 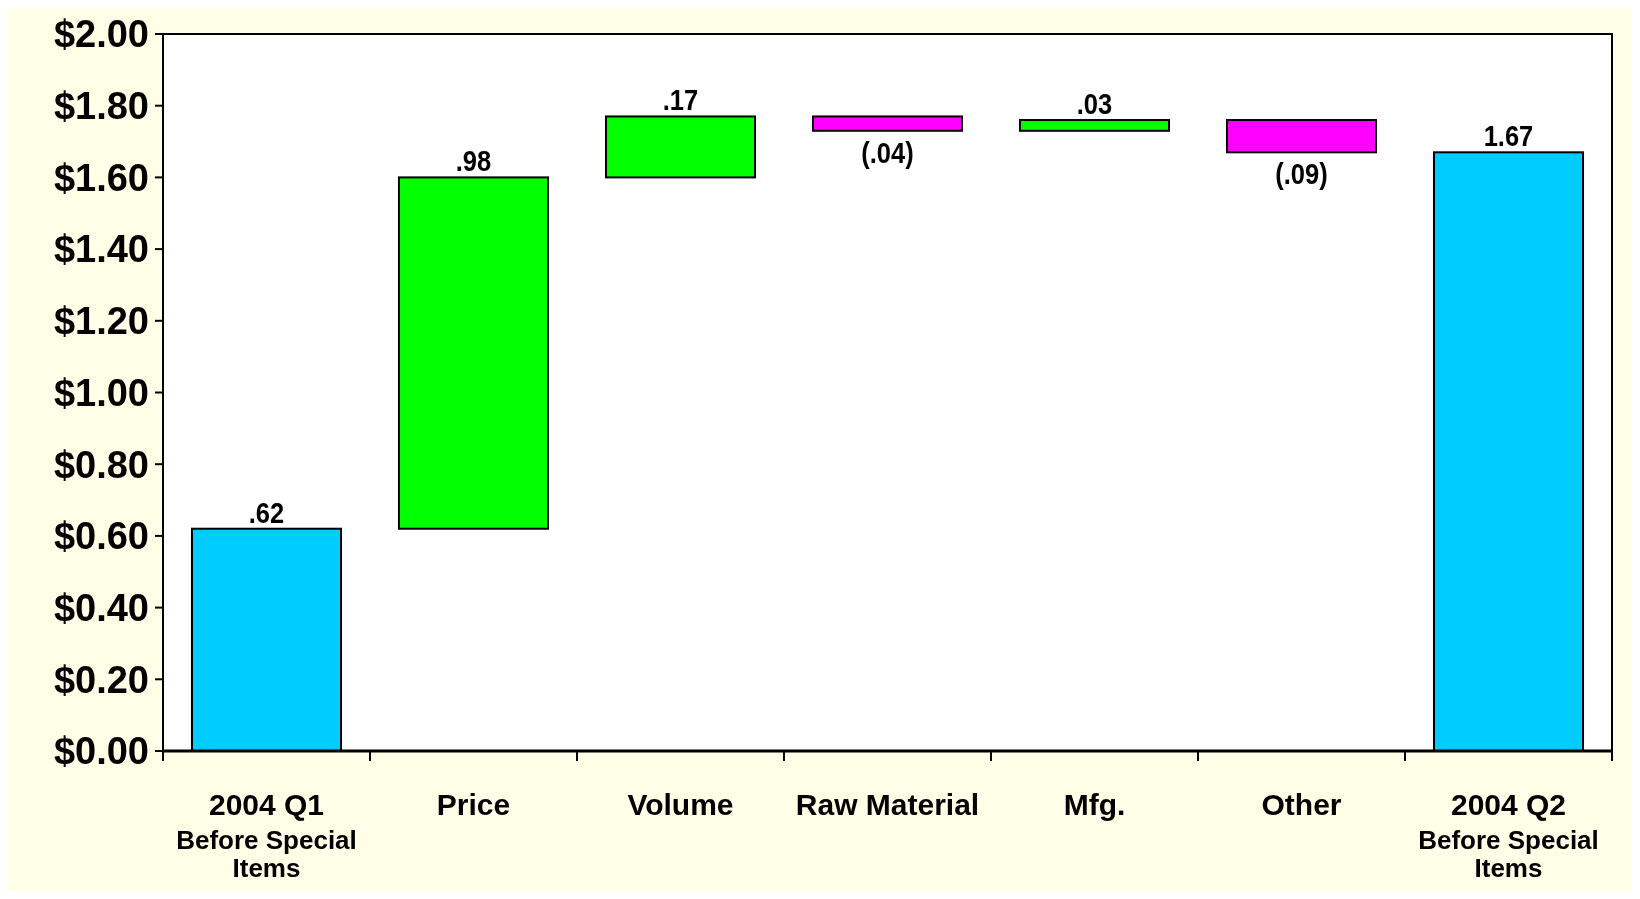 What do you see at coordinates (1094, 104) in the screenshot?
I see `data-label: .03` at bounding box center [1094, 104].